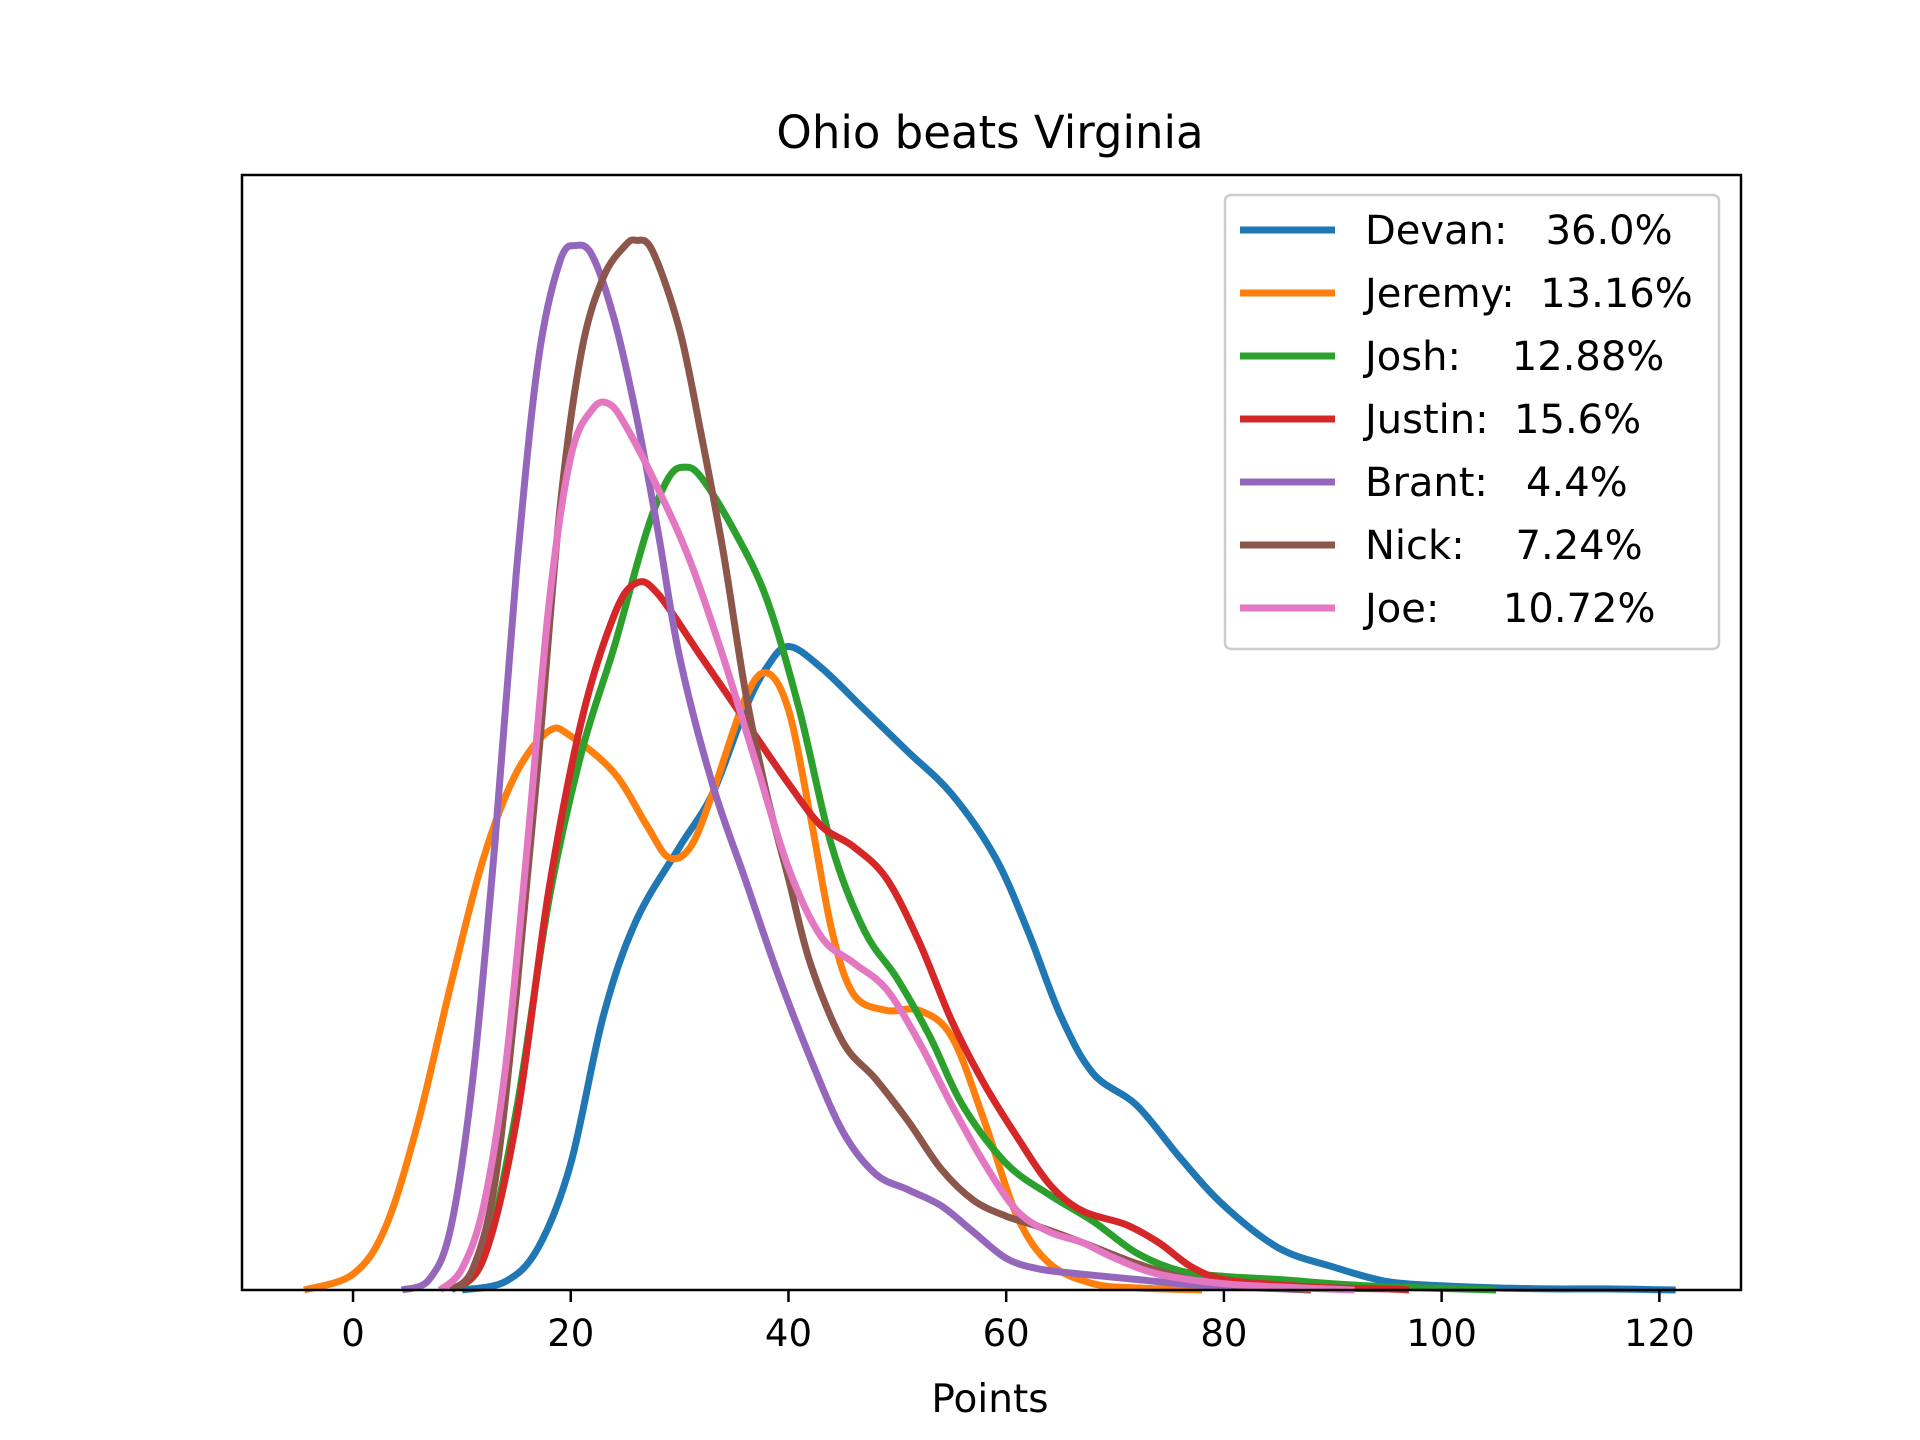  I want to click on x-tick-label: 20, so click(570, 1333).